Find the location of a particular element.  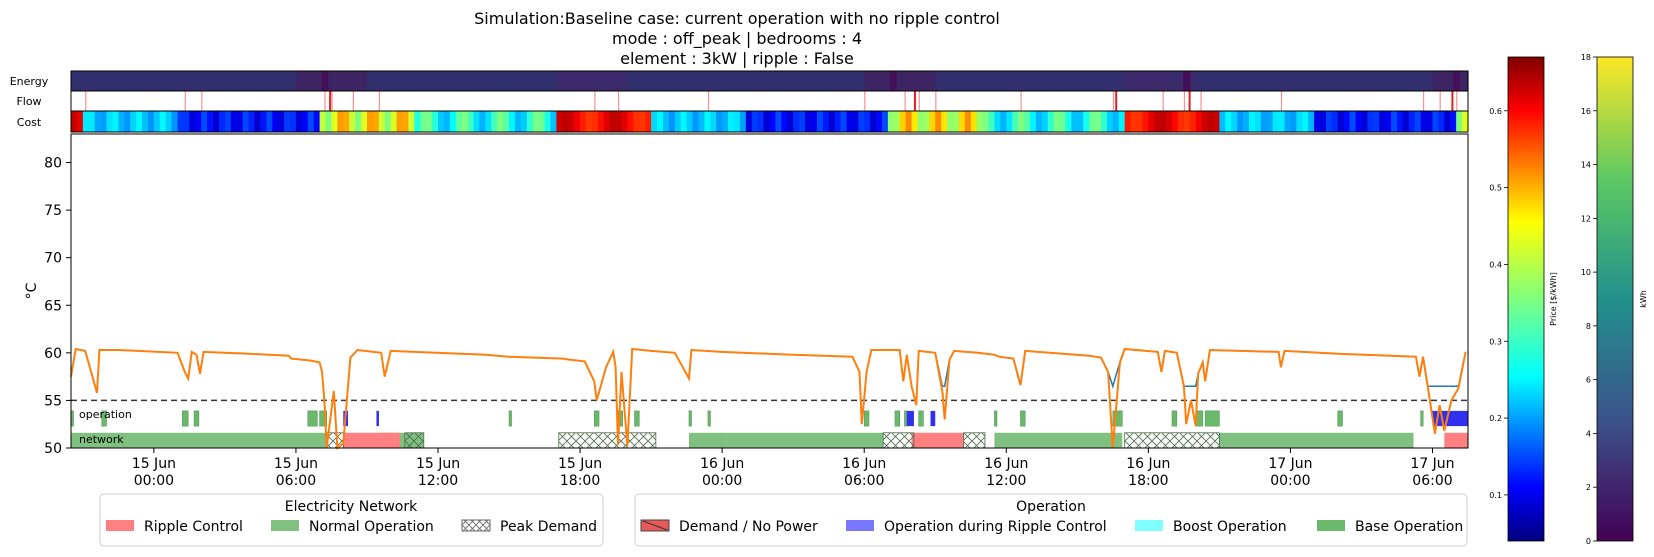

colorbar-tick-label: 16 is located at coordinates (1586, 111).